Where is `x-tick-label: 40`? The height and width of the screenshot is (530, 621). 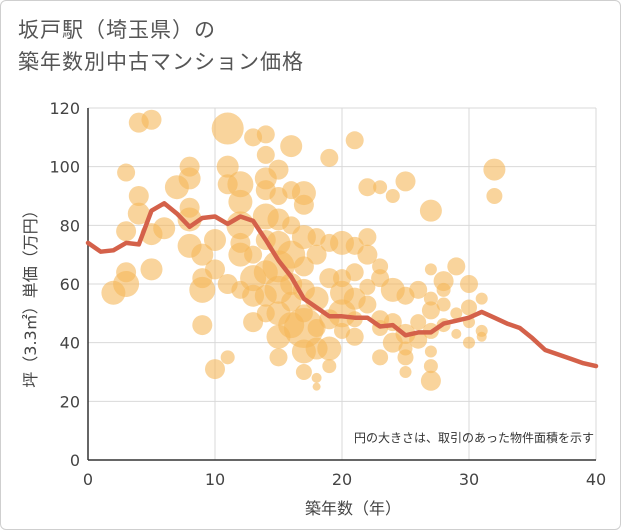 x-tick-label: 40 is located at coordinates (596, 479).